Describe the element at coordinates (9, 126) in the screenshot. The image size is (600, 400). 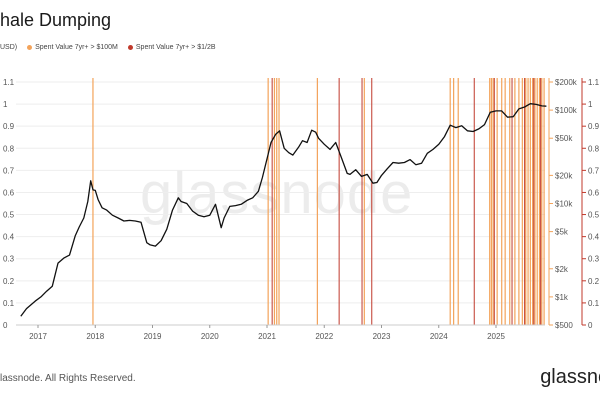
I see `left-tick-label-9: 0.9` at that location.